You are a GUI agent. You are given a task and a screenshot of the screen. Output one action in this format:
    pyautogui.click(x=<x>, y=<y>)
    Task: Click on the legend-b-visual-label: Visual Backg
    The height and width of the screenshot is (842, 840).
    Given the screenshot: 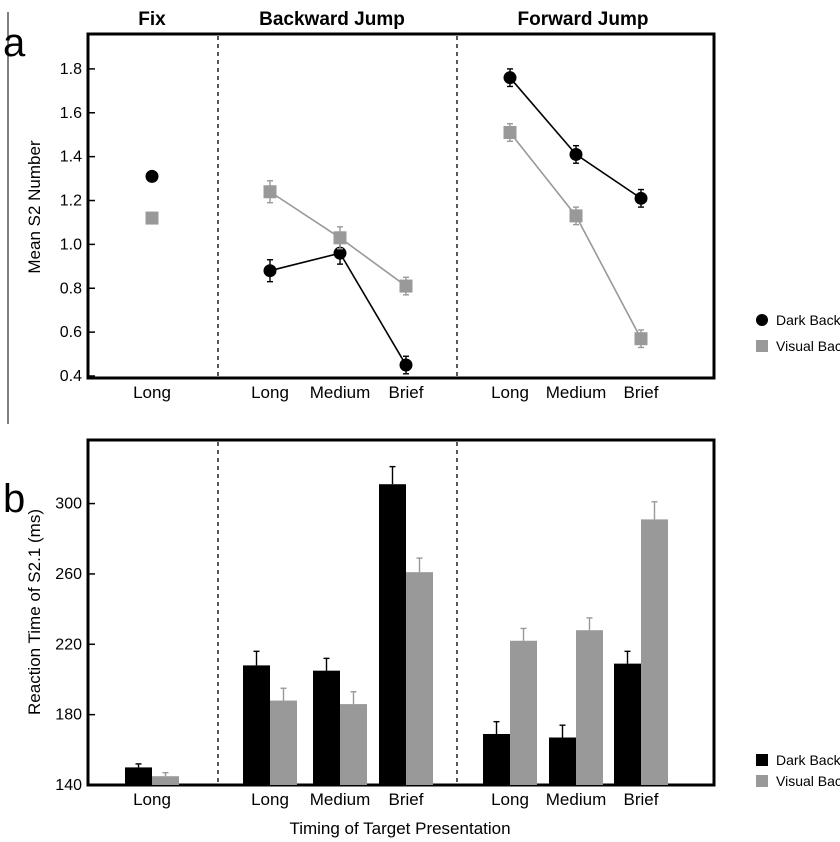 What is the action you would take?
    pyautogui.click(x=808, y=781)
    